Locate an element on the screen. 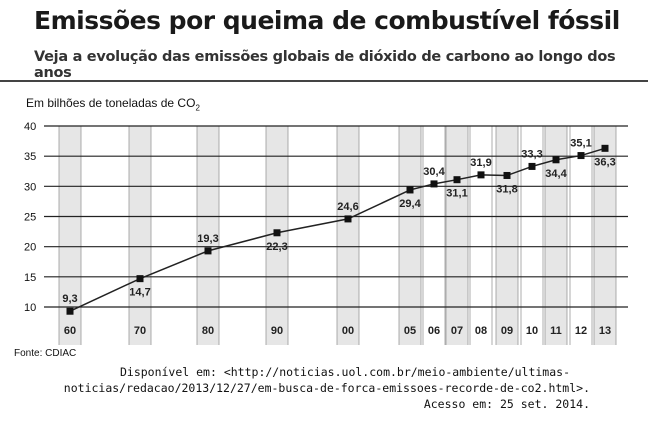 This screenshot has height=426, width=648. data-label: 35,1 is located at coordinates (580, 144).